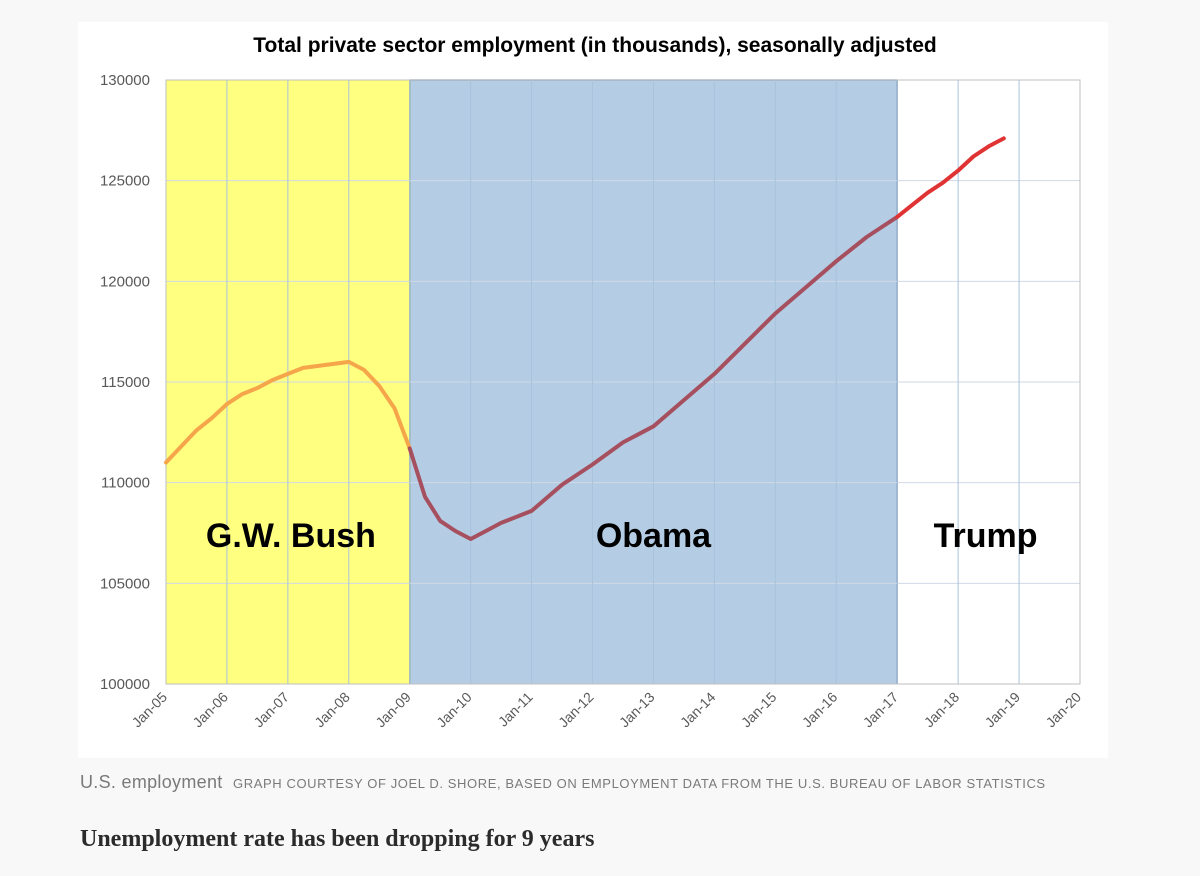  Describe the element at coordinates (210, 710) in the screenshot. I see `x-tick-label: Jan-06` at that location.